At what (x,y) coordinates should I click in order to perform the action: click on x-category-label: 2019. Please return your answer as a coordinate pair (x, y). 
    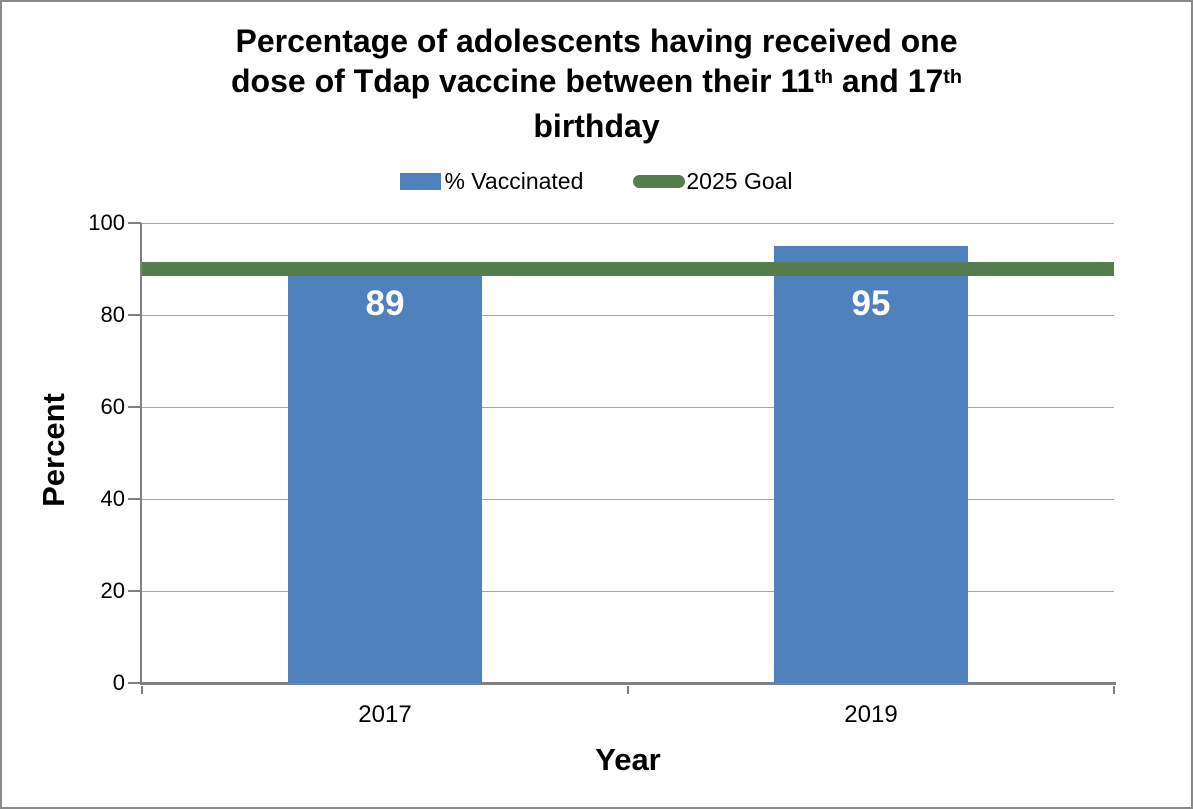
    Looking at the image, I should click on (871, 714).